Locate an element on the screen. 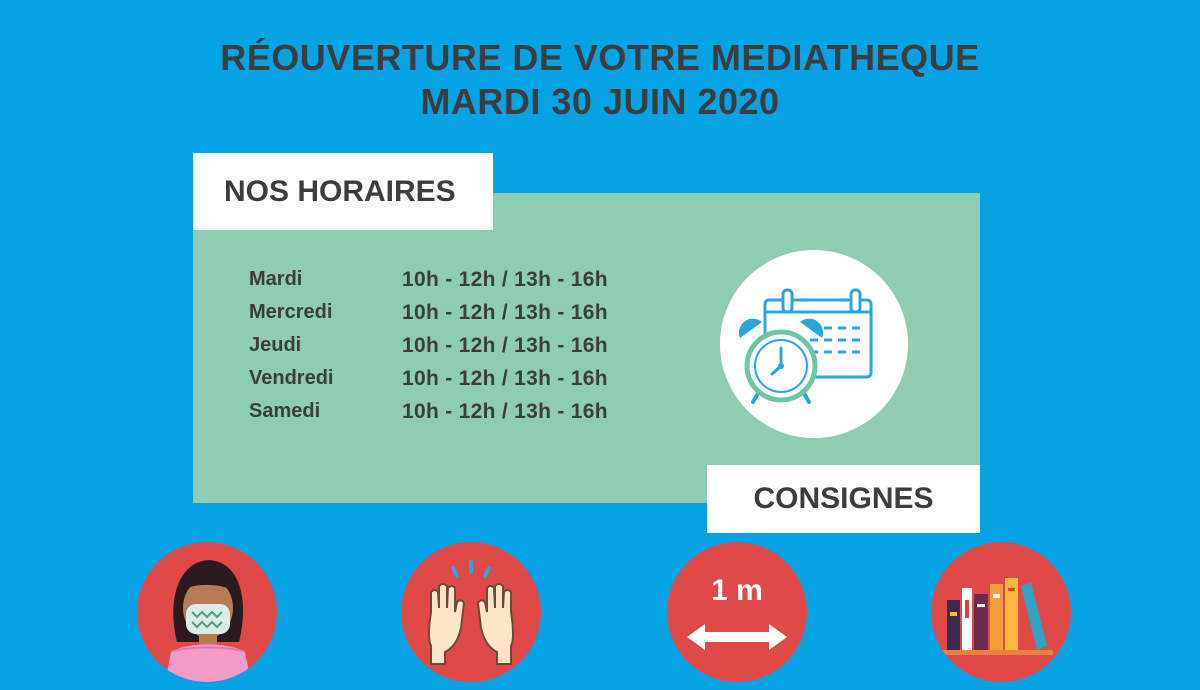 The height and width of the screenshot is (690, 1200). schedule-day: Mardi is located at coordinates (276, 279).